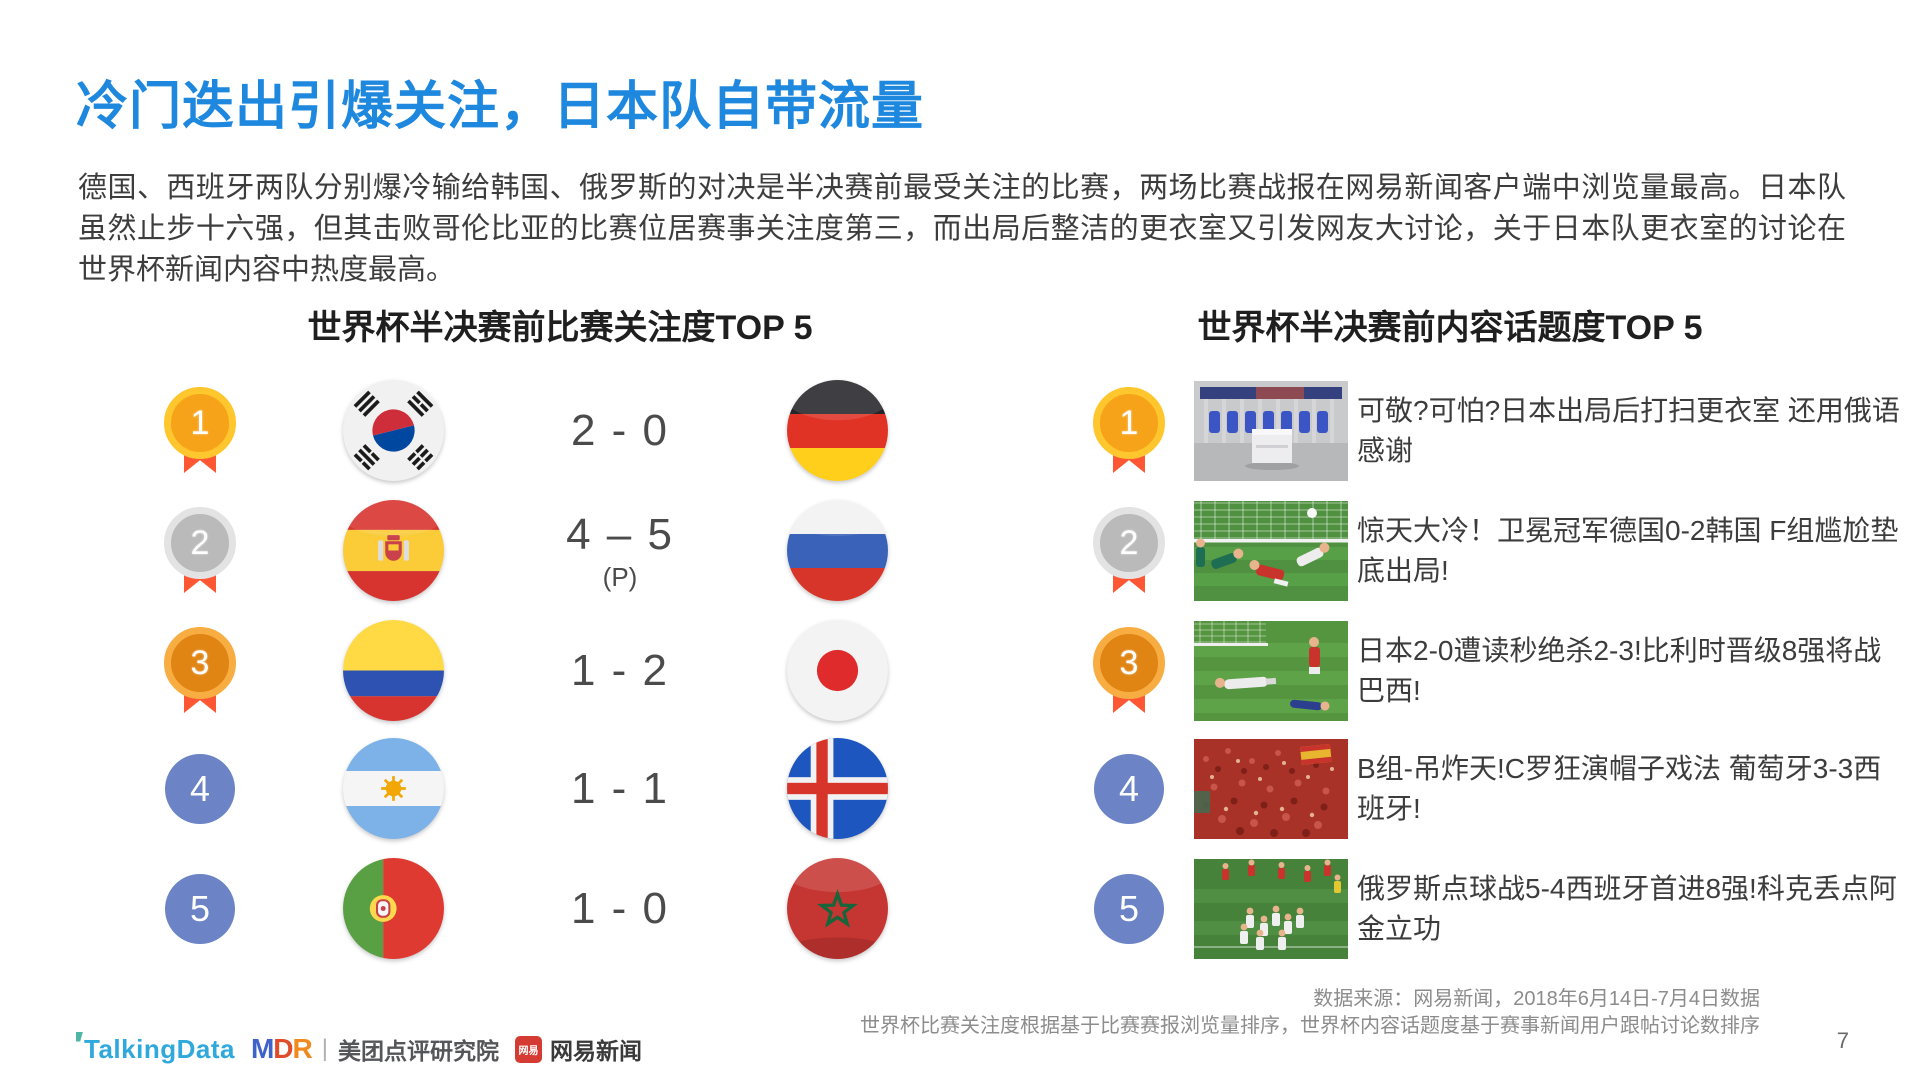 Image resolution: width=1921 pixels, height=1080 pixels. What do you see at coordinates (1271, 671) in the screenshot?
I see `thumbnail-japan-belgium-players` at bounding box center [1271, 671].